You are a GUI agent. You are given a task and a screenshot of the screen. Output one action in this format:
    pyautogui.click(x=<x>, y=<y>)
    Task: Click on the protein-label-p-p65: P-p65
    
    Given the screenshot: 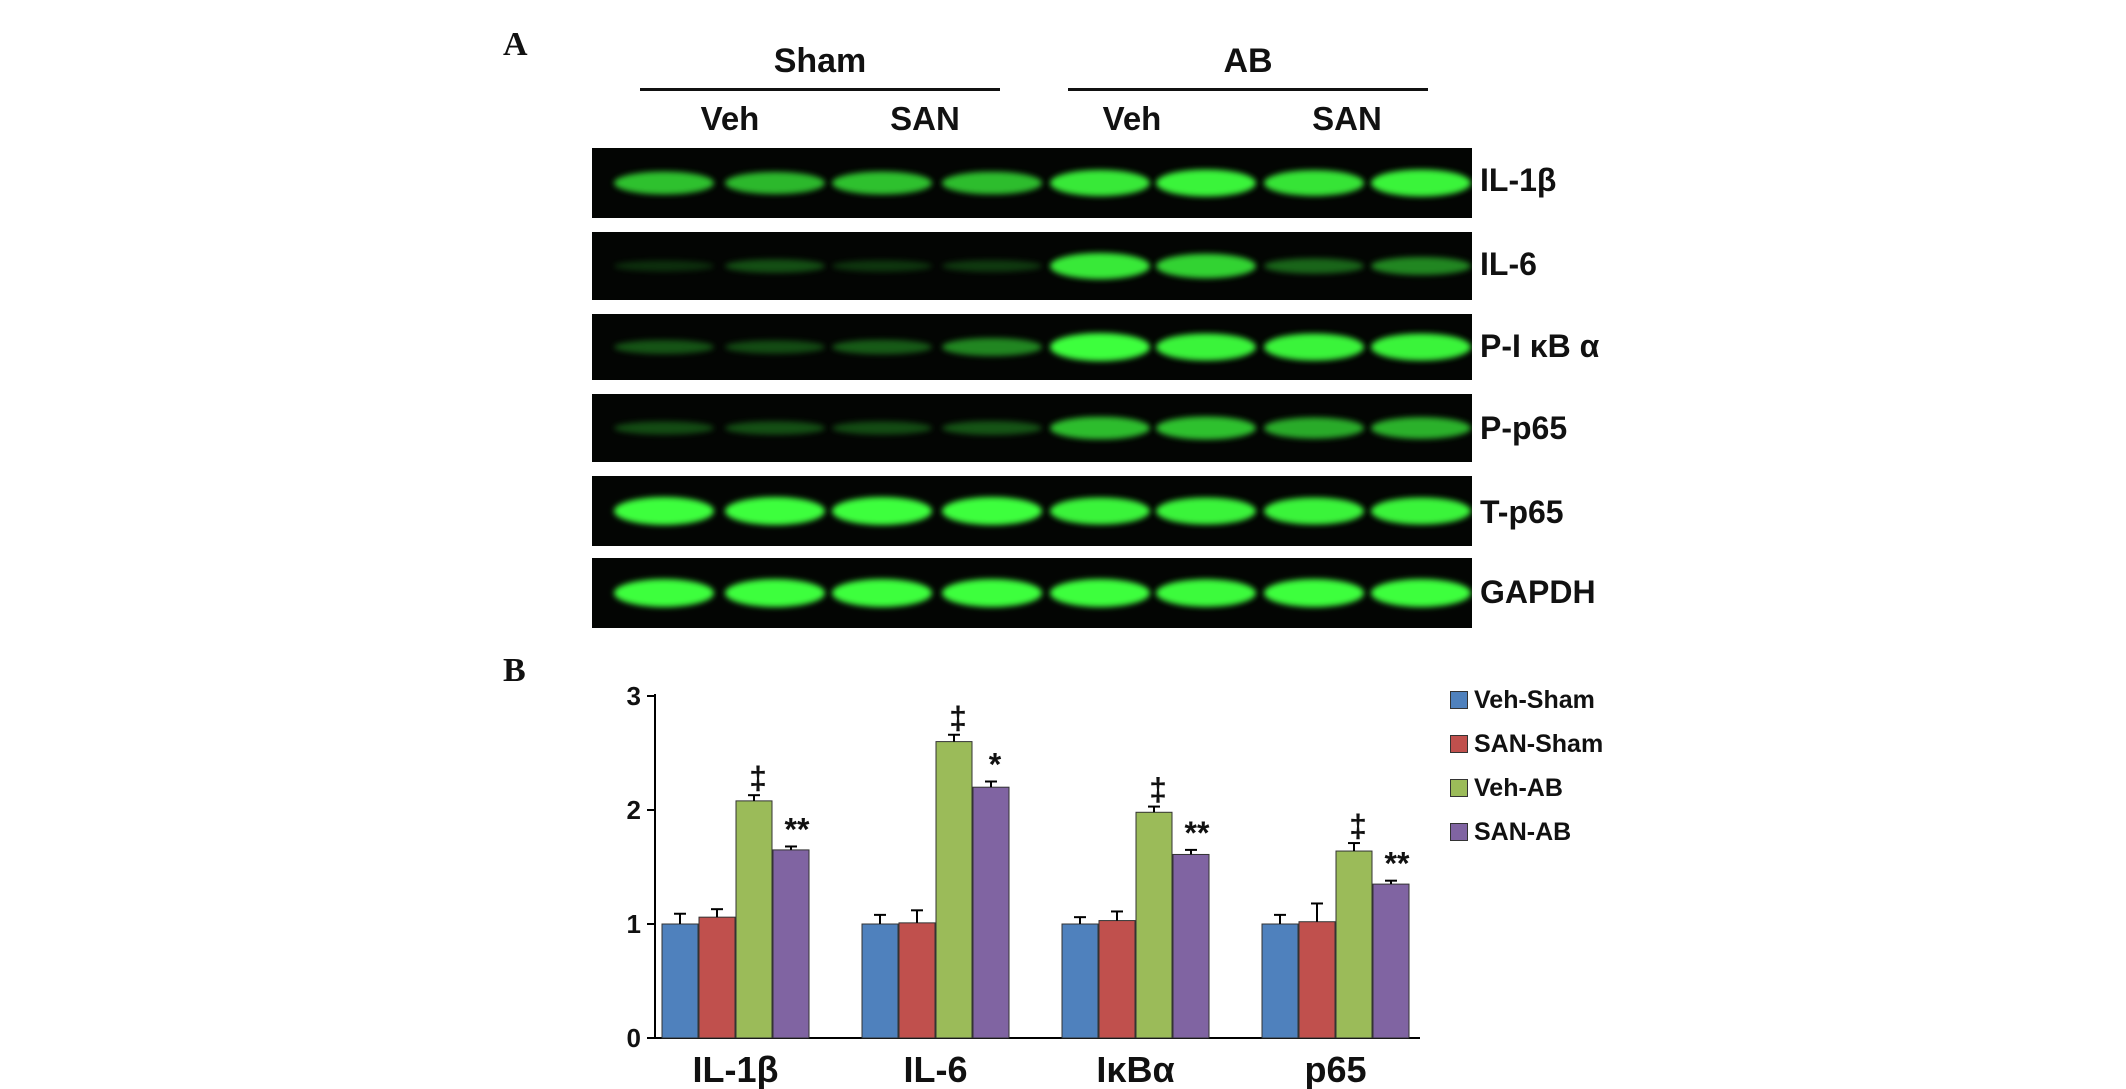 What is the action you would take?
    pyautogui.click(x=1524, y=428)
    